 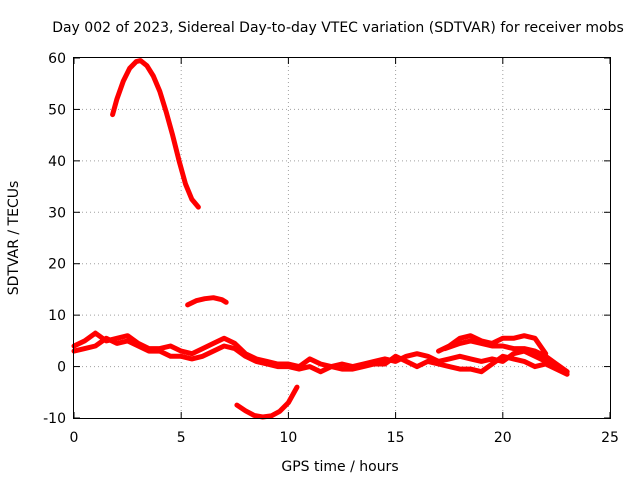 What do you see at coordinates (54, 419) in the screenshot?
I see `y-tick-label: -10` at bounding box center [54, 419].